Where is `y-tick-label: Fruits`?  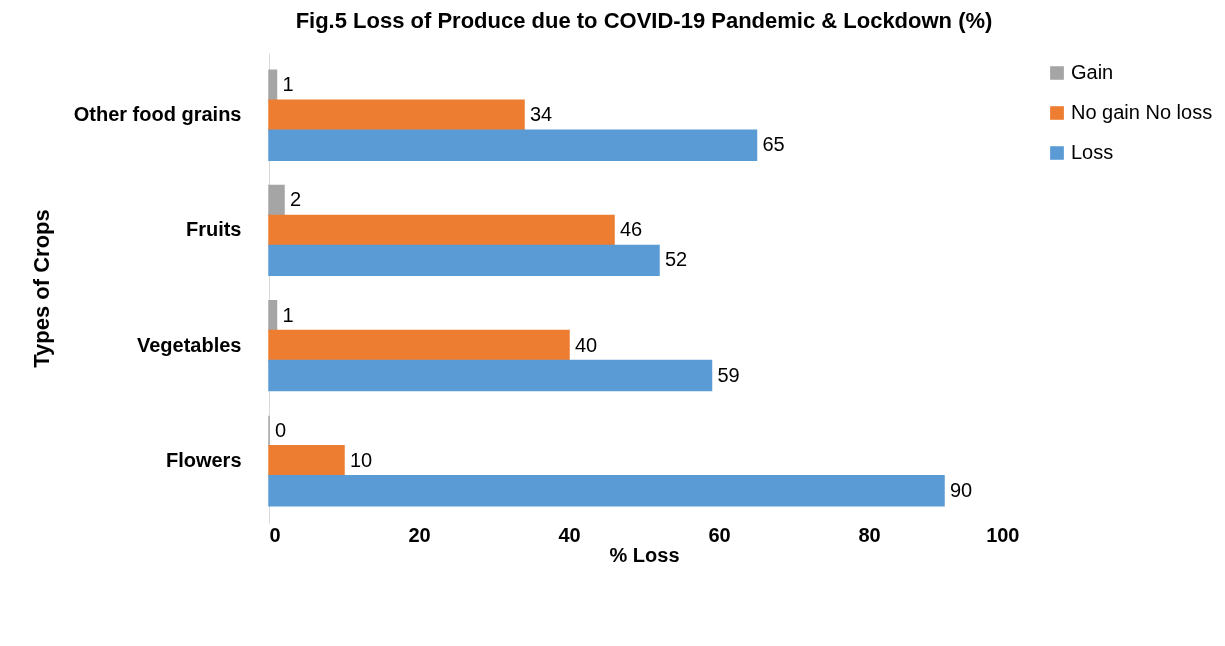
y-tick-label: Fruits is located at coordinates (213, 229).